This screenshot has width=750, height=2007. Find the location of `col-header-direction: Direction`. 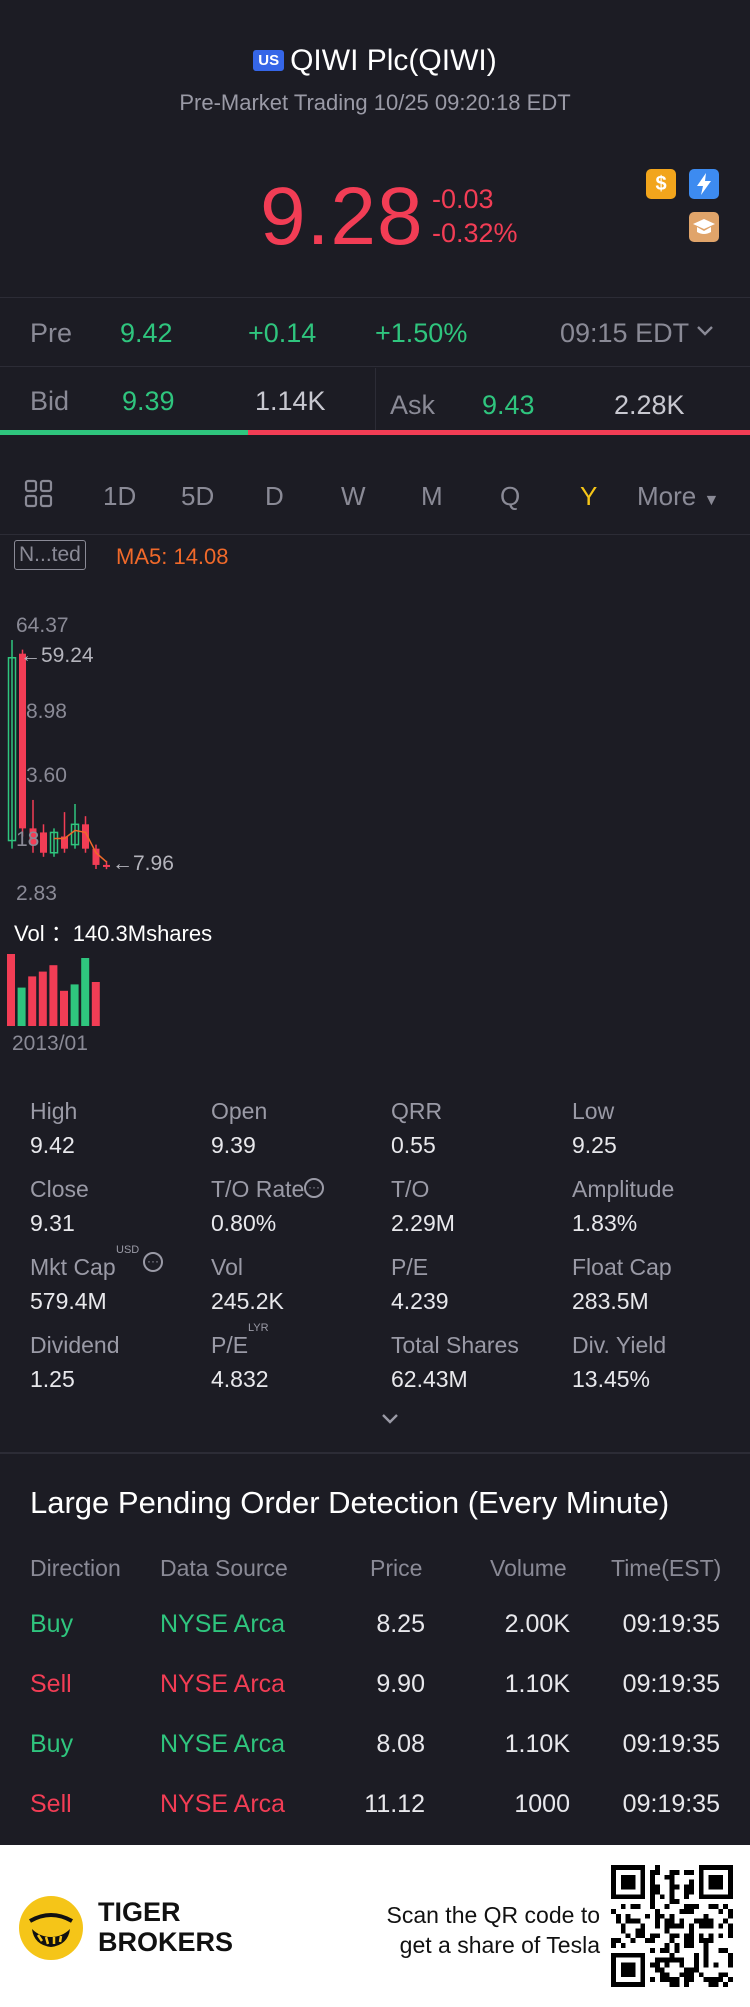

col-header-direction: Direction is located at coordinates (75, 1568).